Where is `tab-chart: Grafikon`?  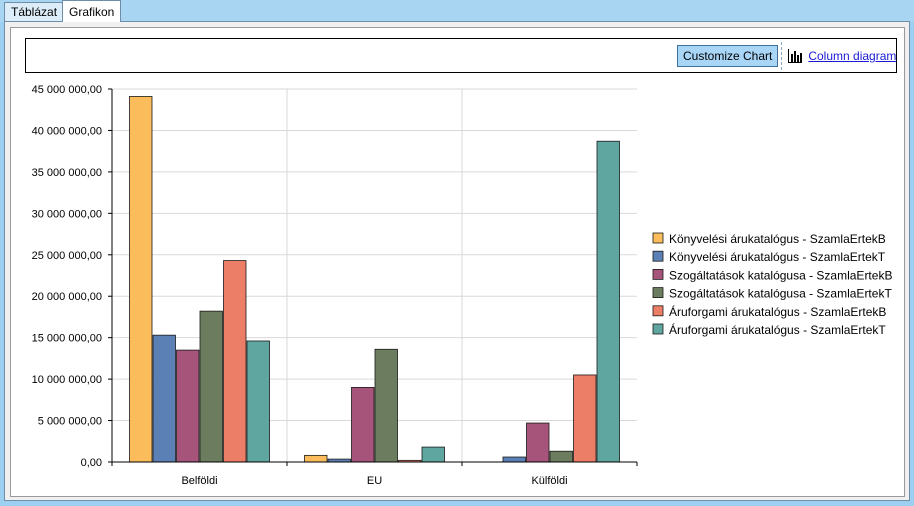
tab-chart: Grafikon is located at coordinates (92, 11).